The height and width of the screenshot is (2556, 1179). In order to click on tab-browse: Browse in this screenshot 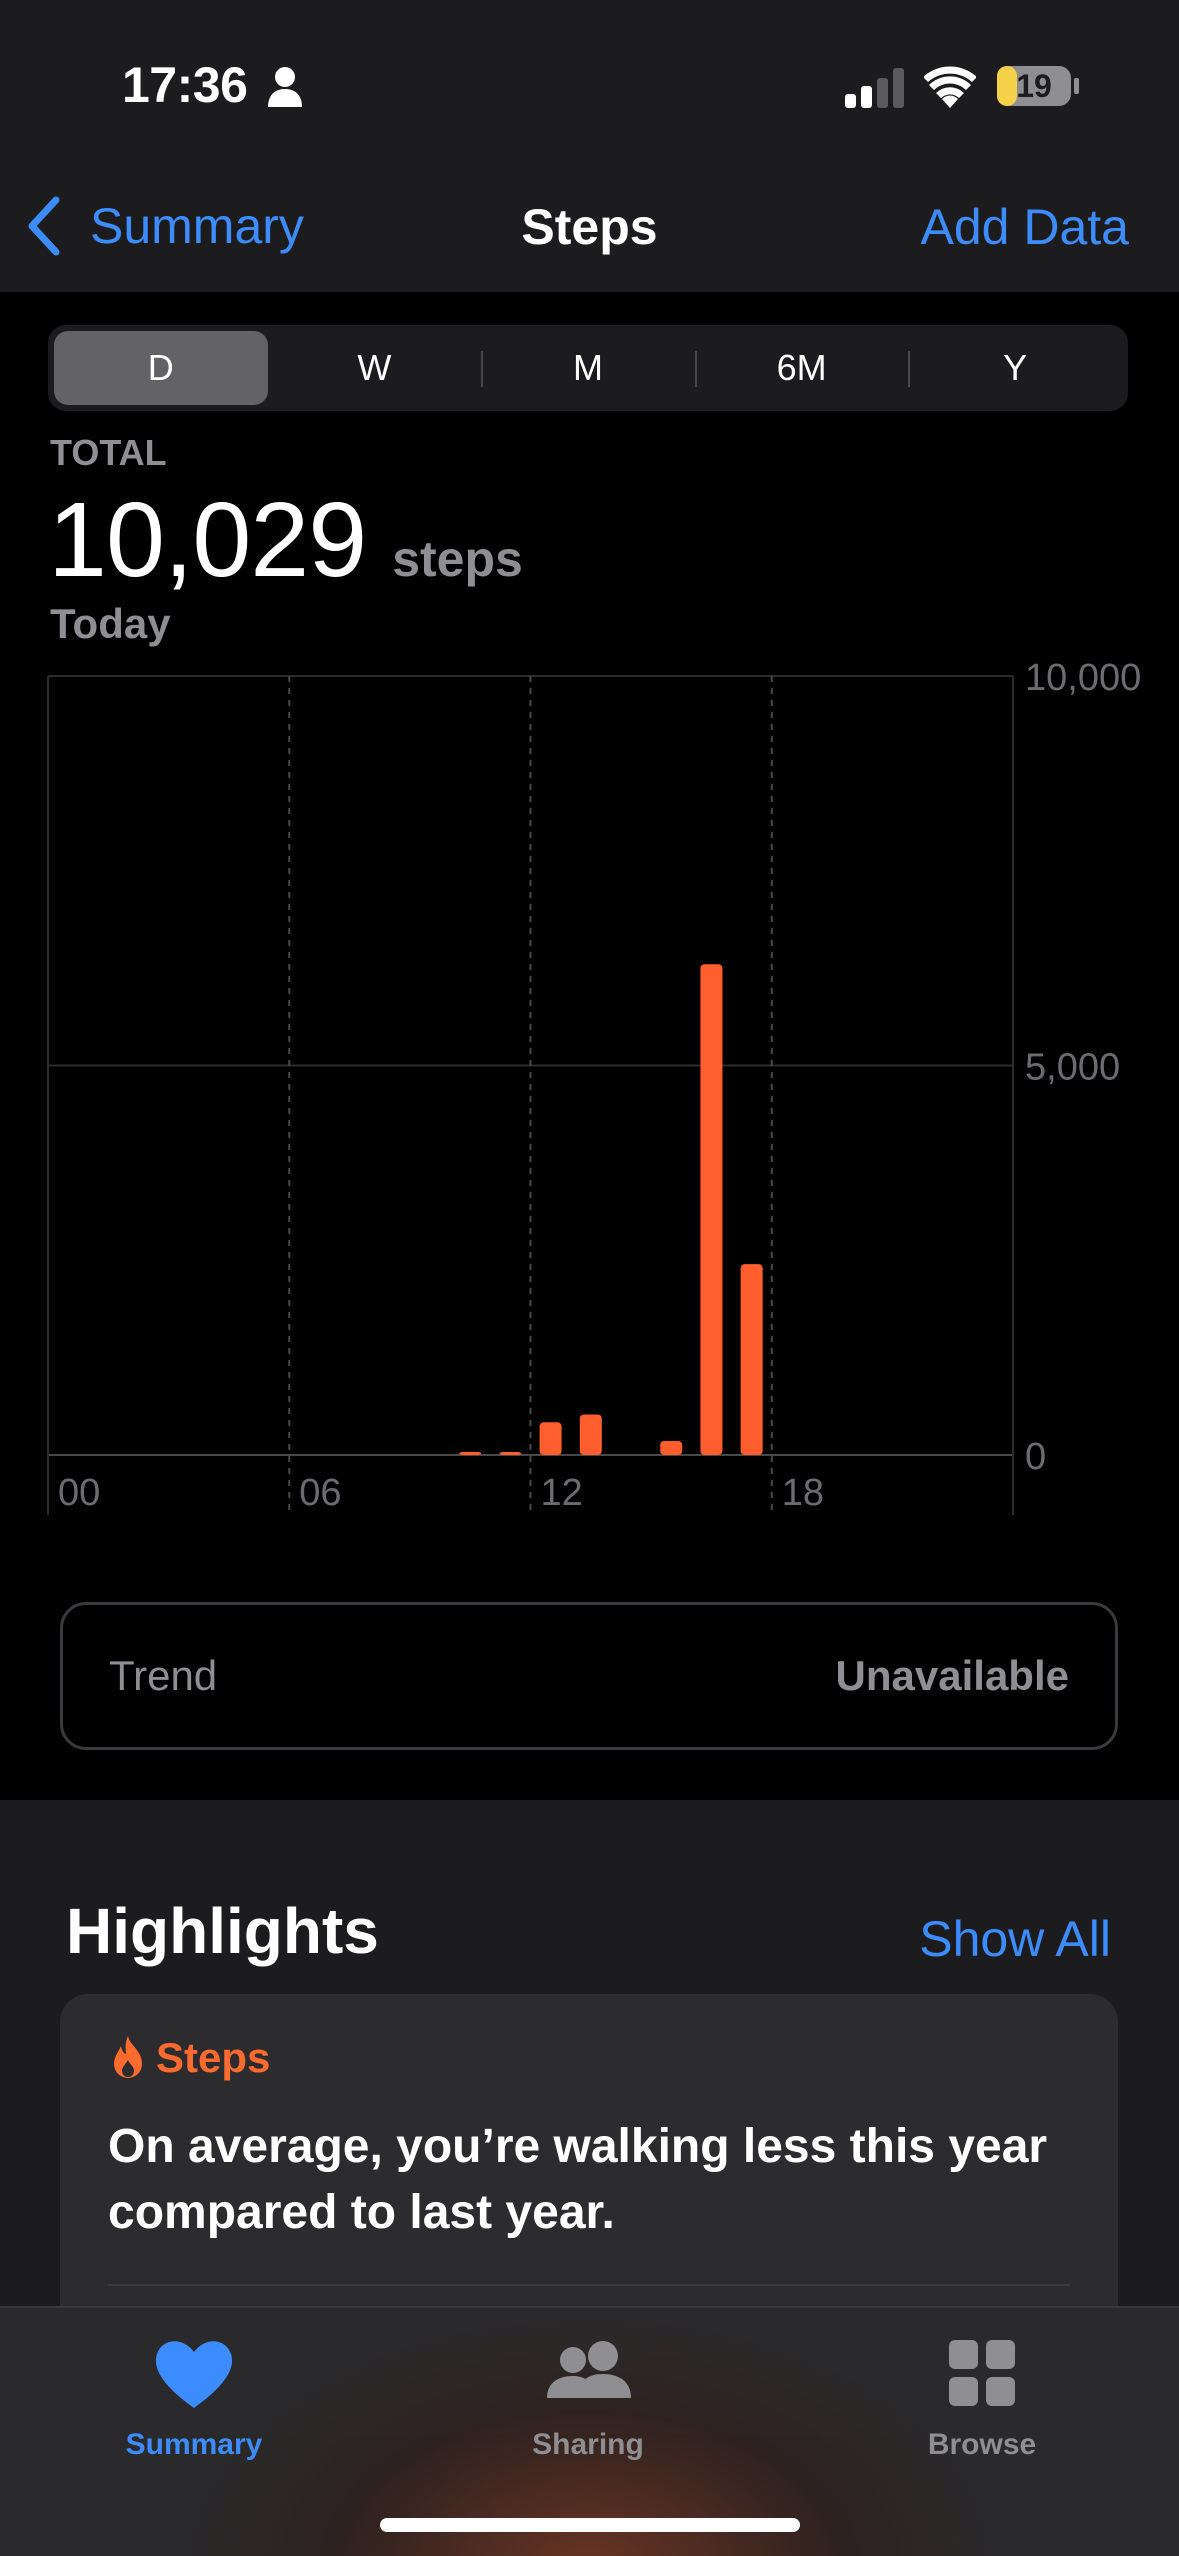, I will do `click(982, 2395)`.